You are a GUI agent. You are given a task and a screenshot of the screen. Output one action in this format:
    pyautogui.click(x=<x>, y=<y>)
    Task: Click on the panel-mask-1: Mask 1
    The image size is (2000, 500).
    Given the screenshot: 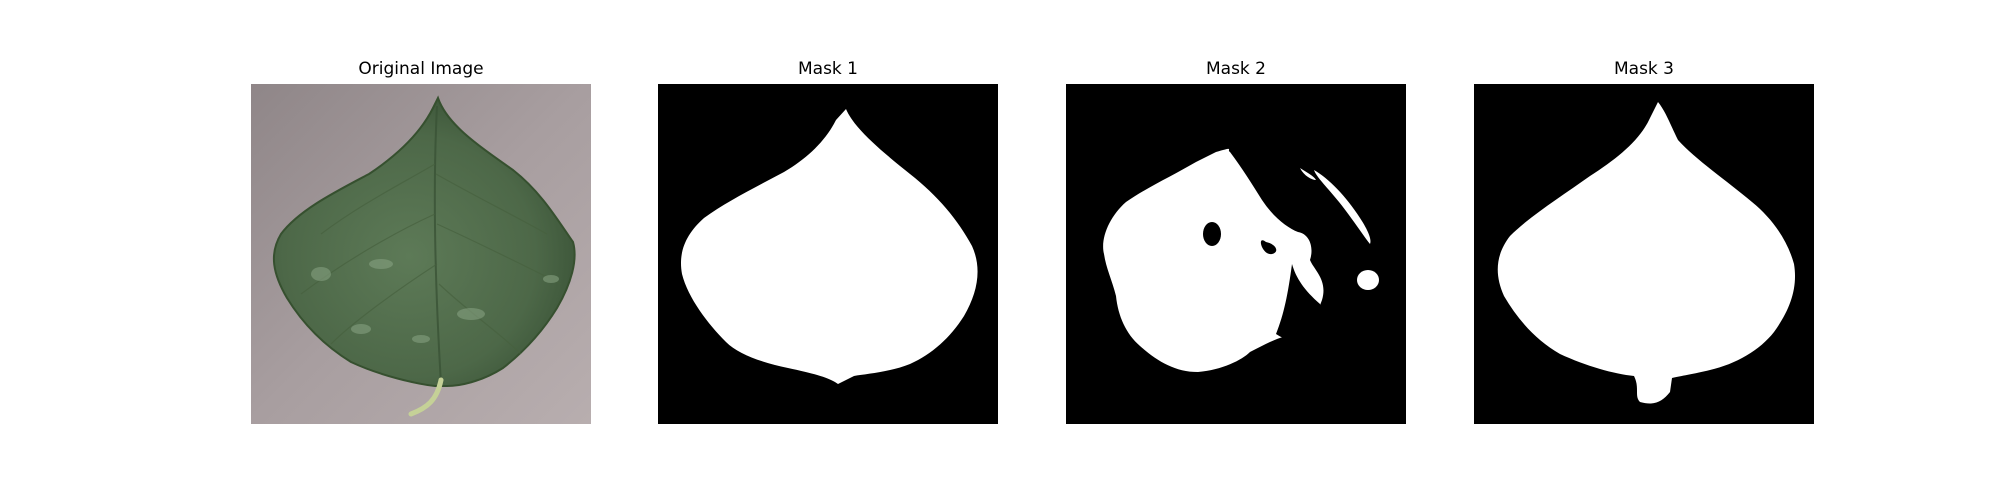 What is the action you would take?
    pyautogui.click(x=828, y=249)
    